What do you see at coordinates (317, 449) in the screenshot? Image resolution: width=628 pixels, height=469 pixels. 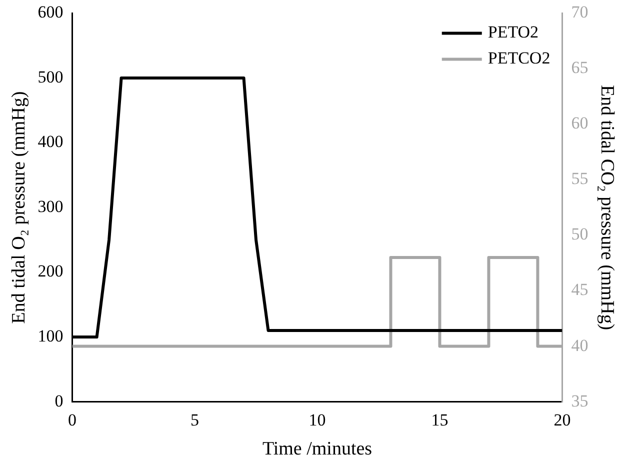 I see `x-axis-title: Time /minutes` at bounding box center [317, 449].